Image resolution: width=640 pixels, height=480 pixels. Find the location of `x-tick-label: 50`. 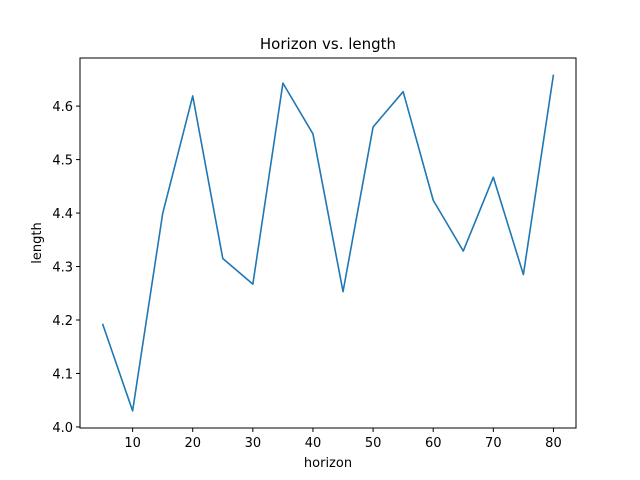

x-tick-label: 50 is located at coordinates (373, 443).